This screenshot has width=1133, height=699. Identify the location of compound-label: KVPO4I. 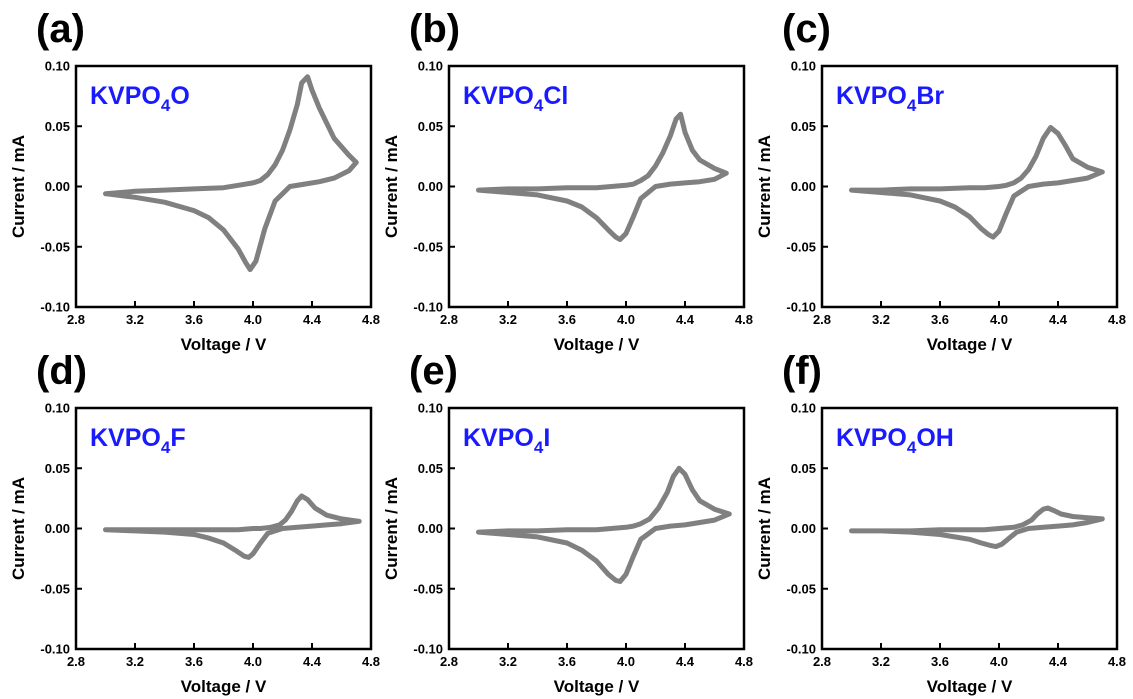
(506, 440).